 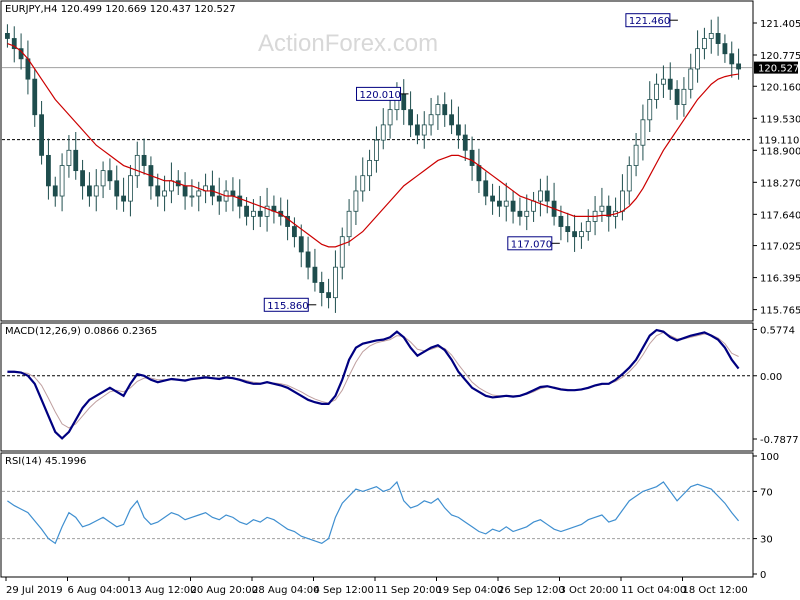 I want to click on price-y-tick-label: 117.025, so click(x=780, y=247).